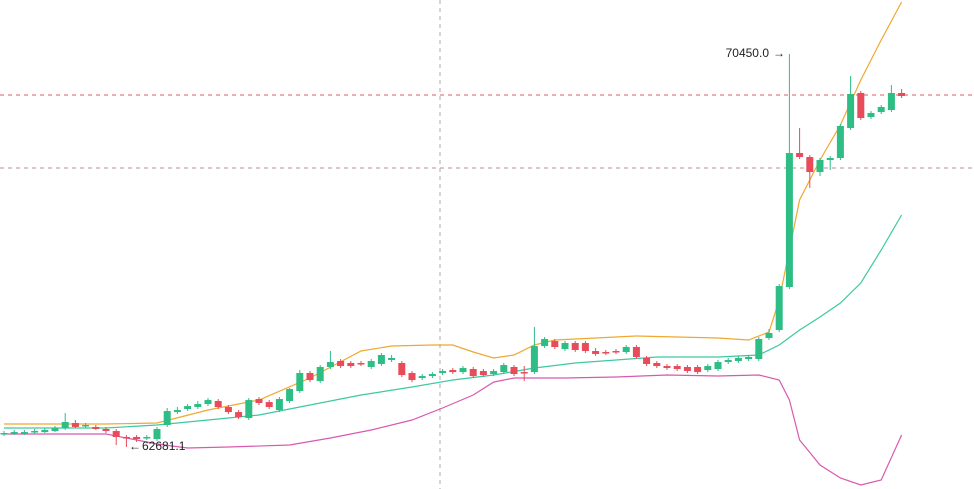 The width and height of the screenshot is (974, 489). Describe the element at coordinates (748, 53) in the screenshot. I see `high-label: 70450.0` at that location.